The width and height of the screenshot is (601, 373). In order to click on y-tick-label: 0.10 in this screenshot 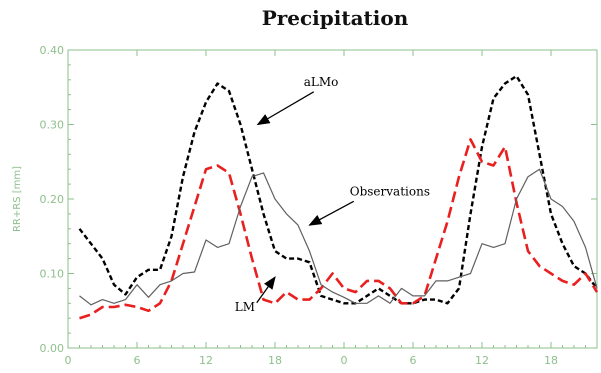, I will do `click(52, 274)`.